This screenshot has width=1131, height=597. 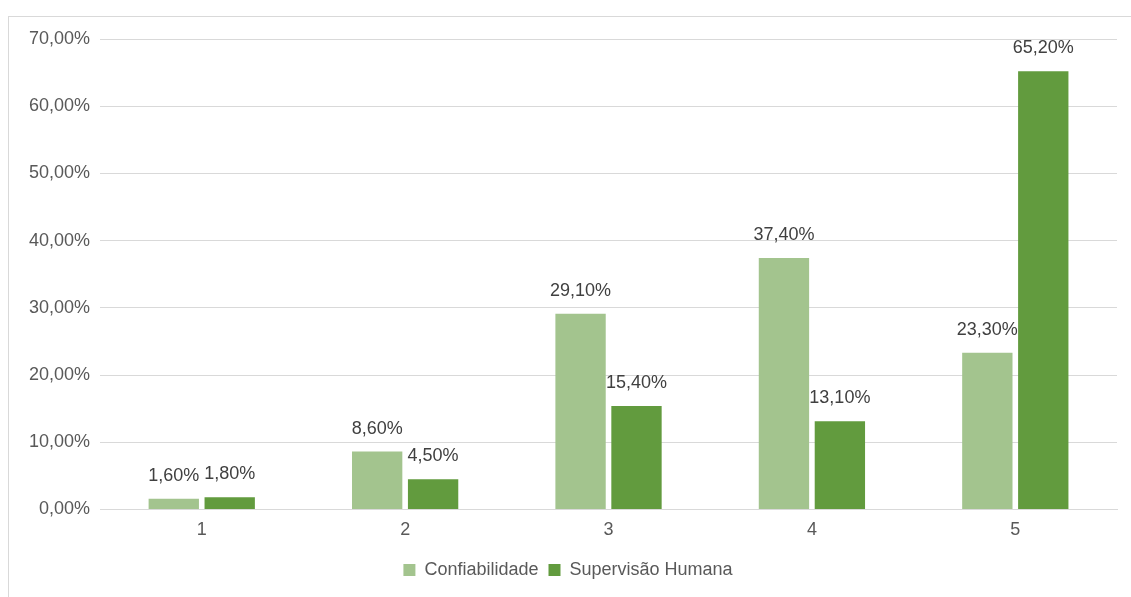 What do you see at coordinates (65, 508) in the screenshot?
I see `y-tick-label: 0,00%` at bounding box center [65, 508].